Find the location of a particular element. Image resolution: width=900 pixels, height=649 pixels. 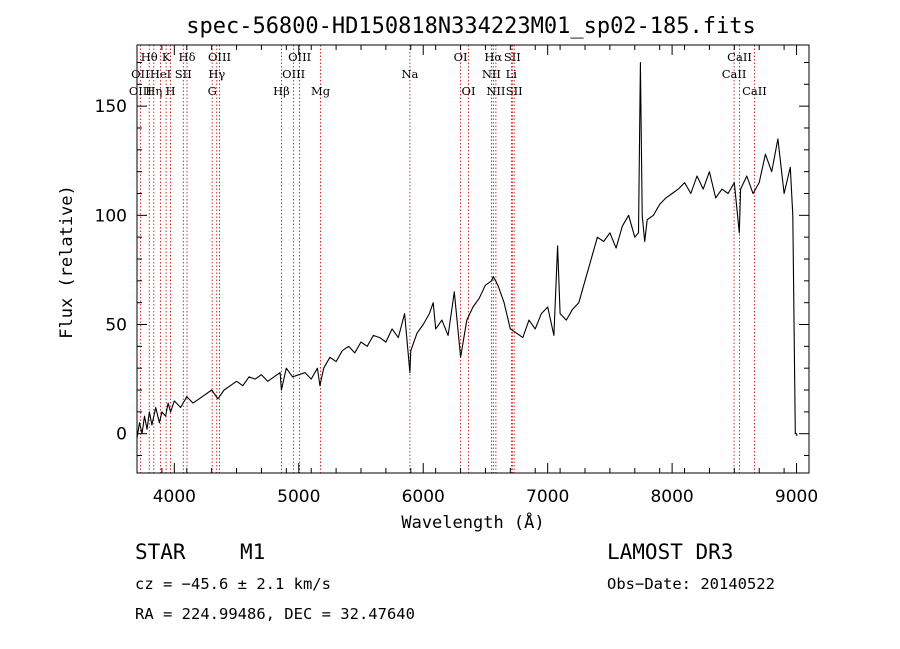

redshift-cz: cz = −45.6 ± 2.1 km/s is located at coordinates (233, 584).